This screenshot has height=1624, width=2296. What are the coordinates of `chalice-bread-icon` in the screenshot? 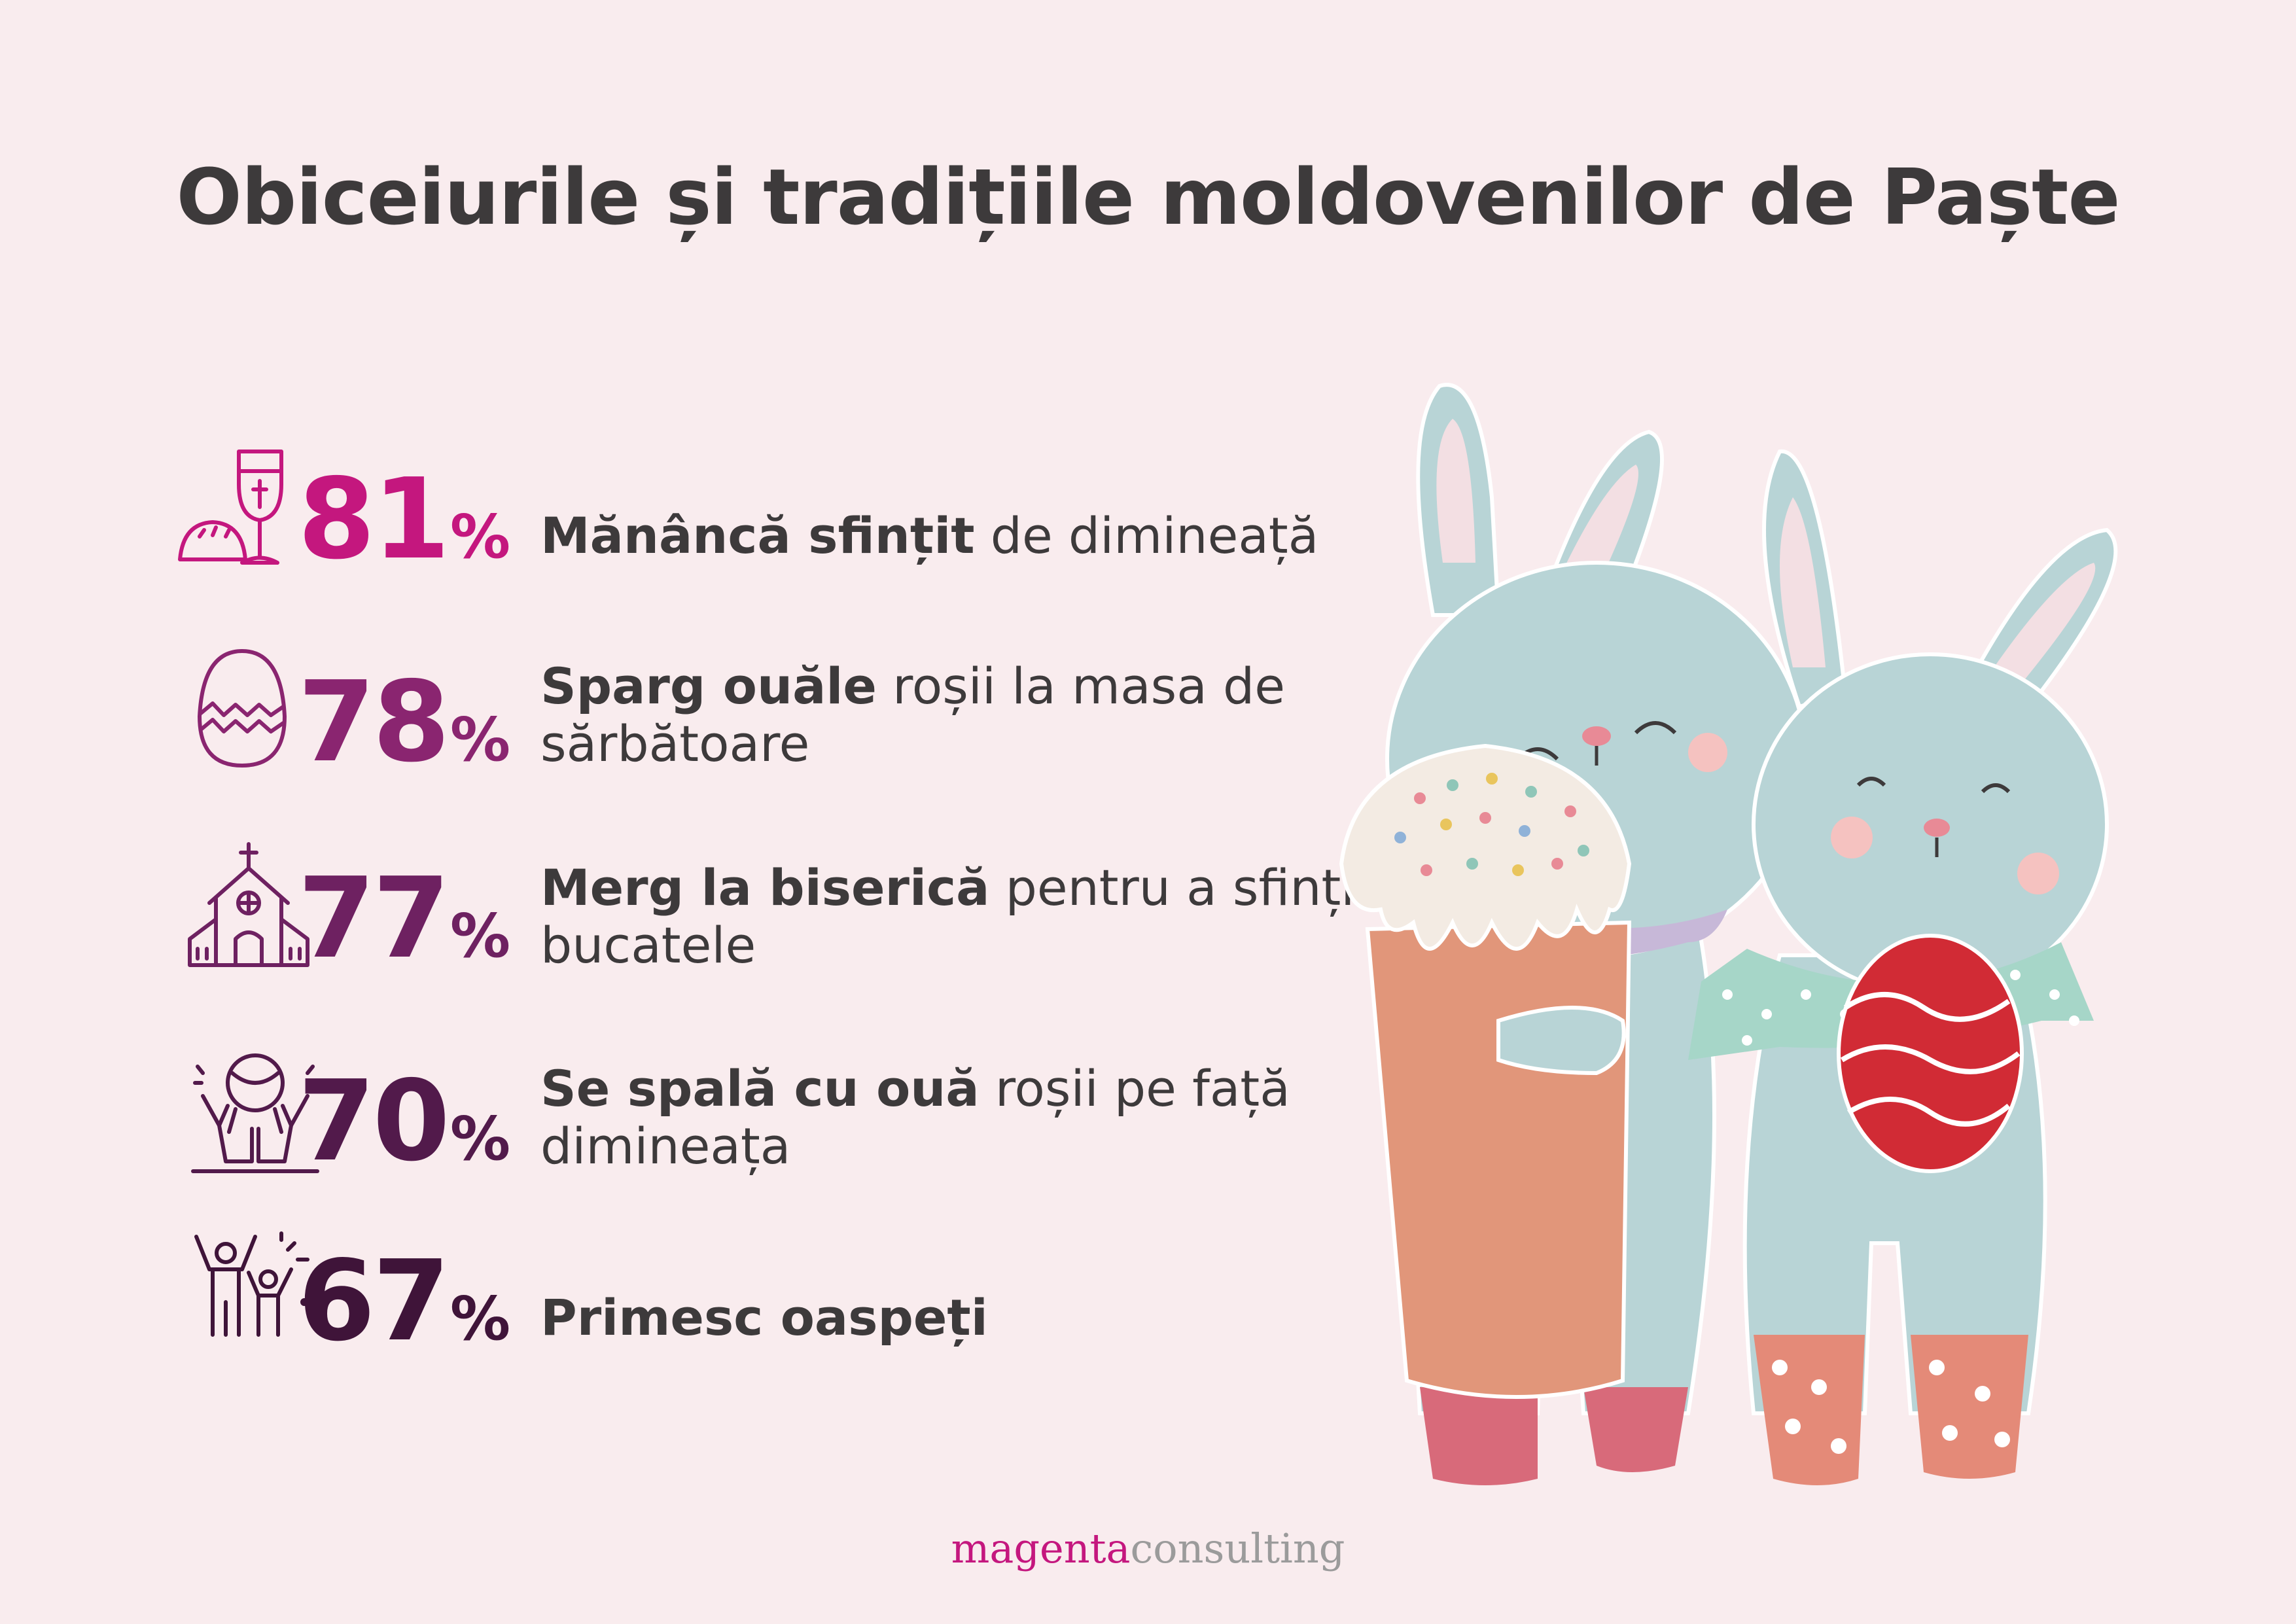 It's located at (243, 510).